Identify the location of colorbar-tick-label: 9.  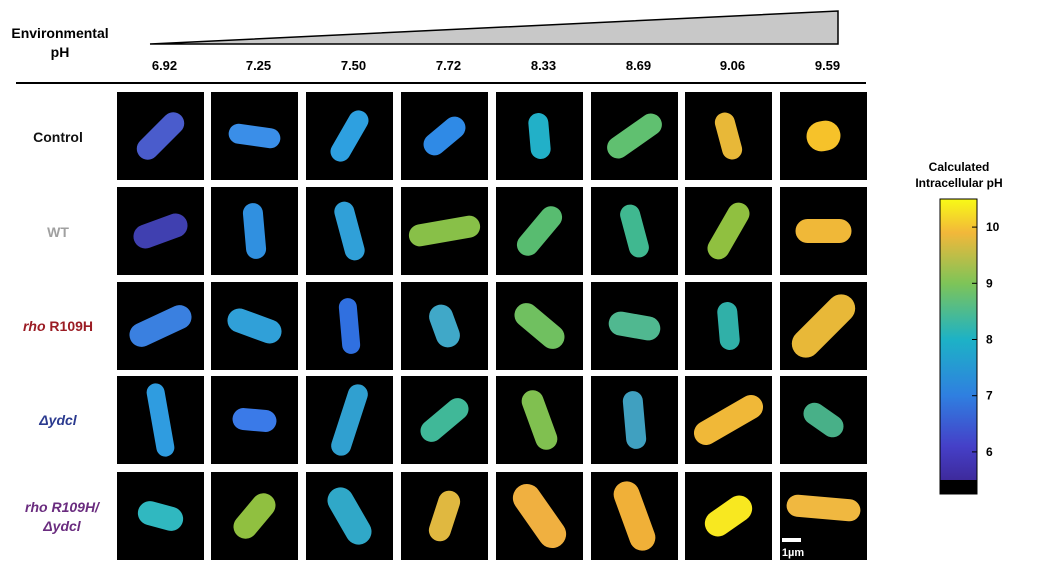
(989, 283).